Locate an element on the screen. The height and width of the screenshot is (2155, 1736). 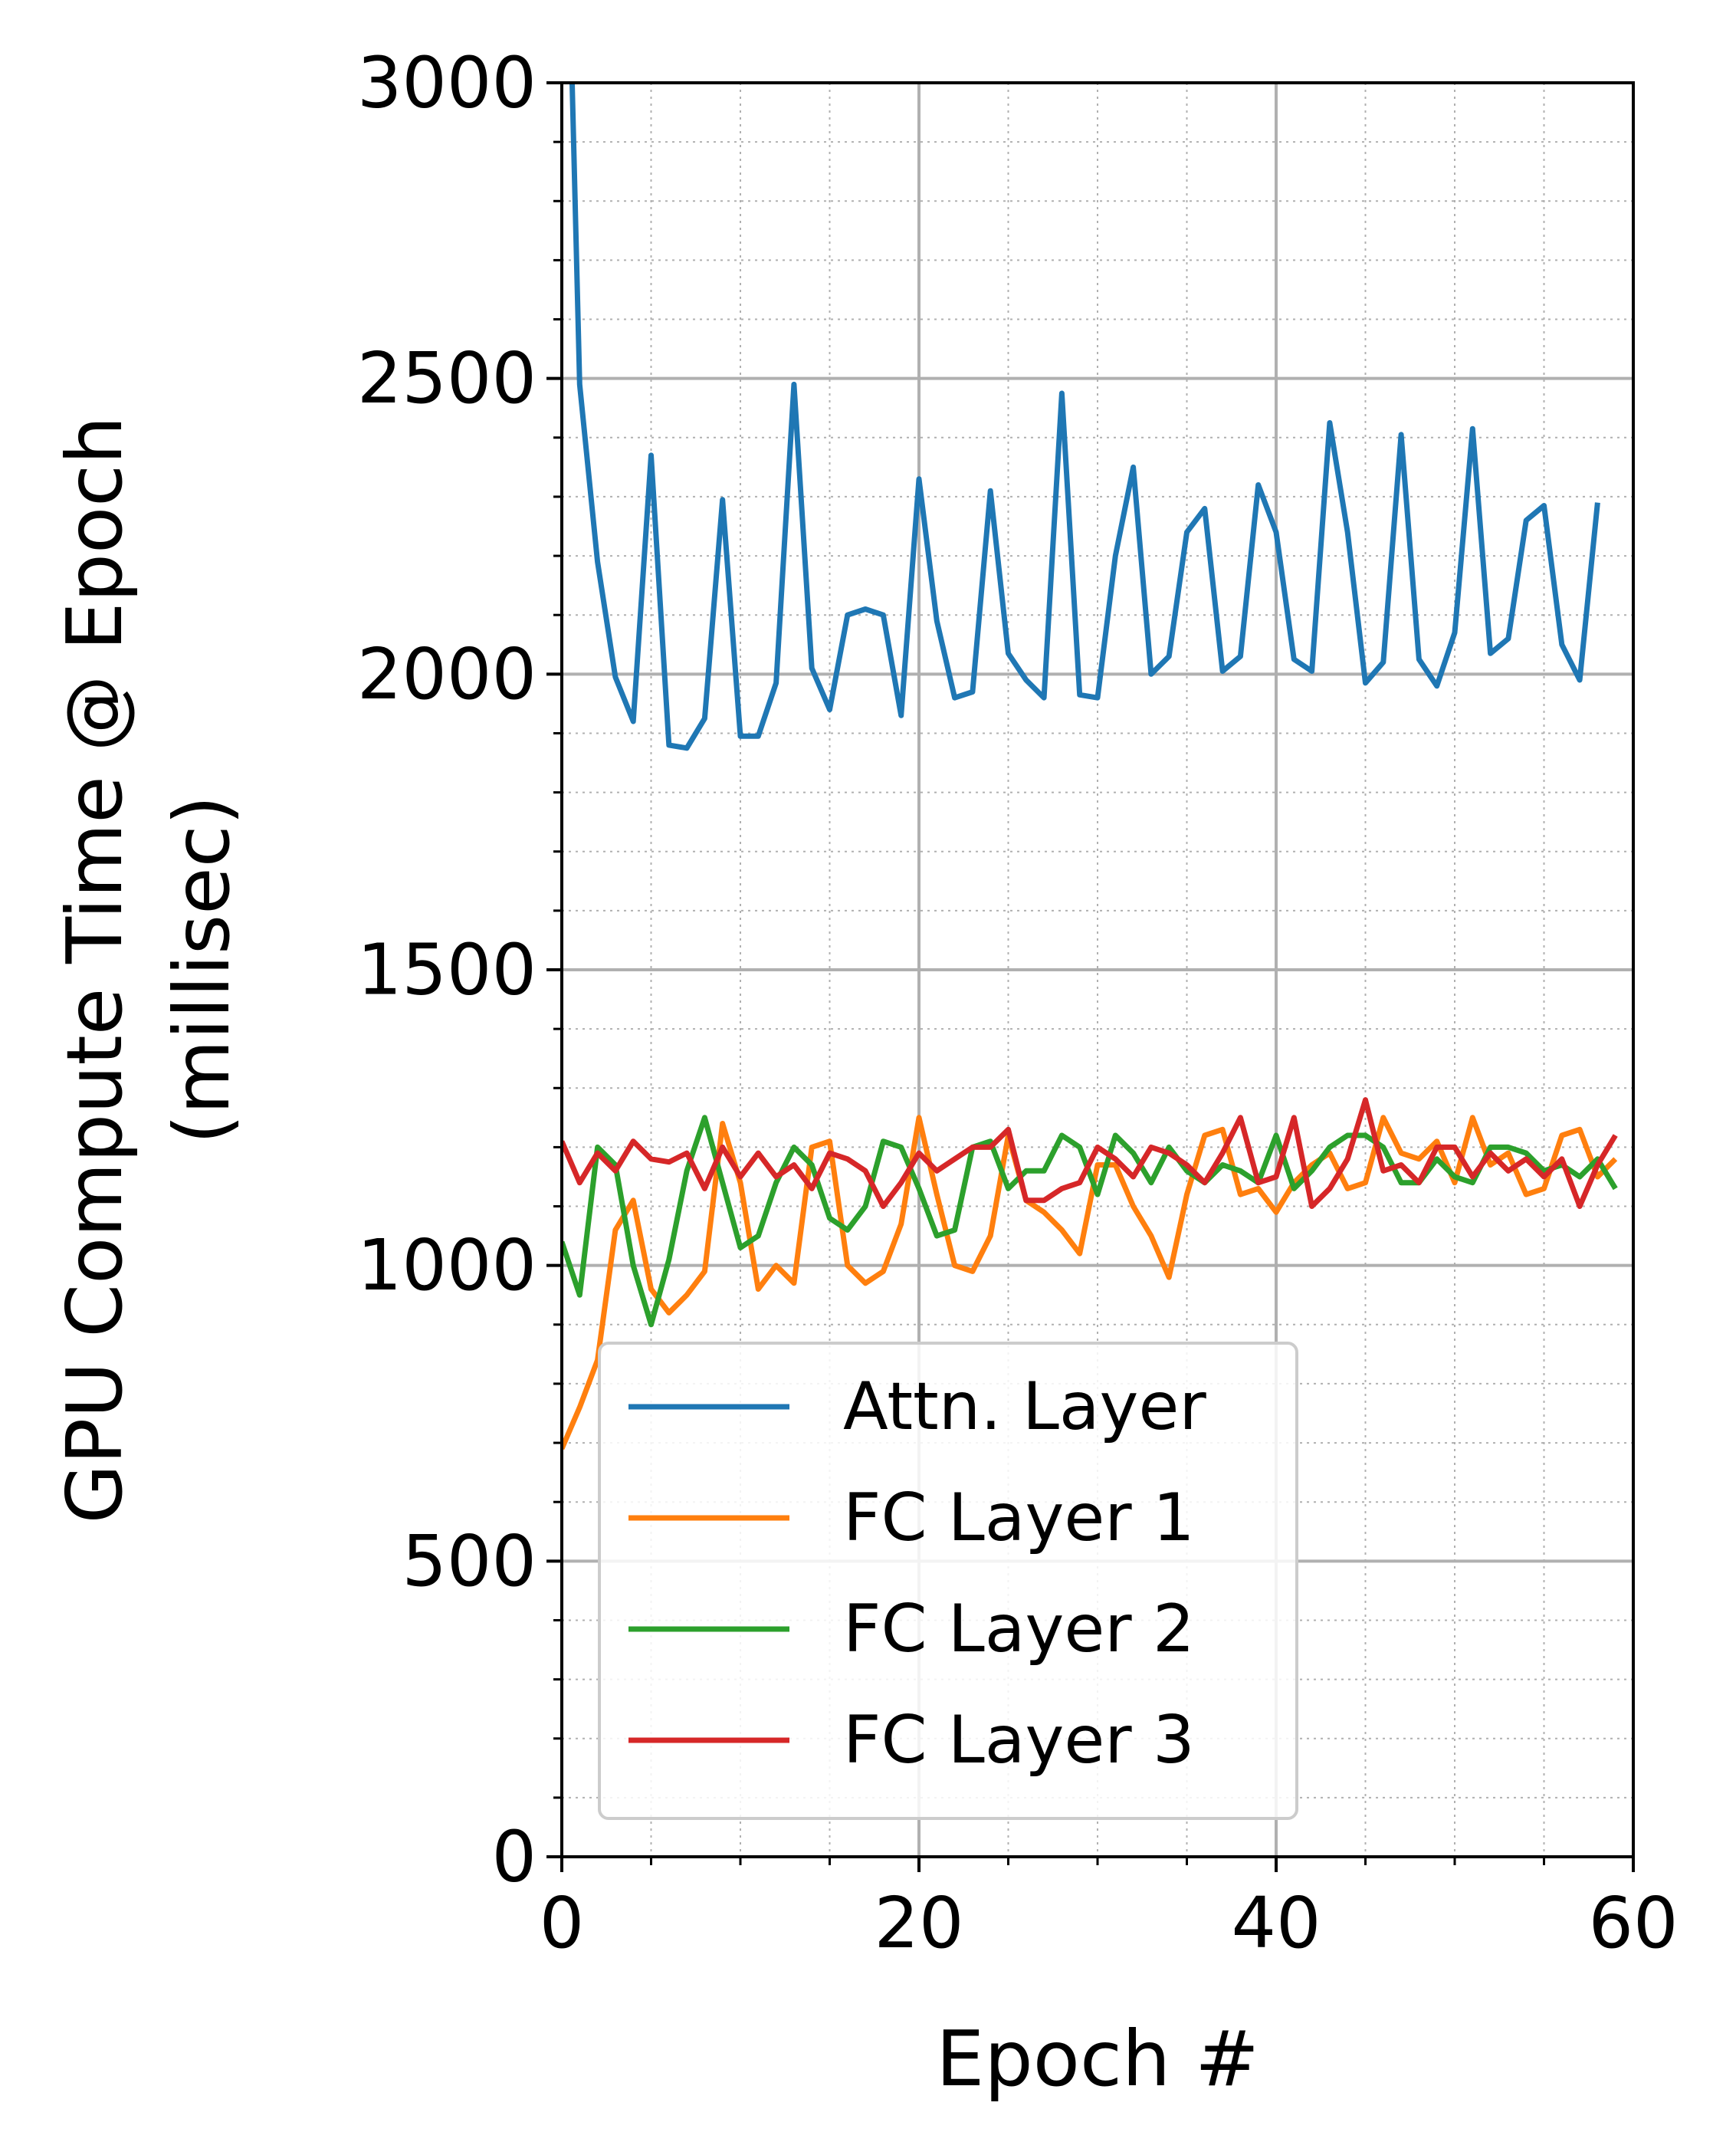
x-tick-label: 20 is located at coordinates (918, 1923).